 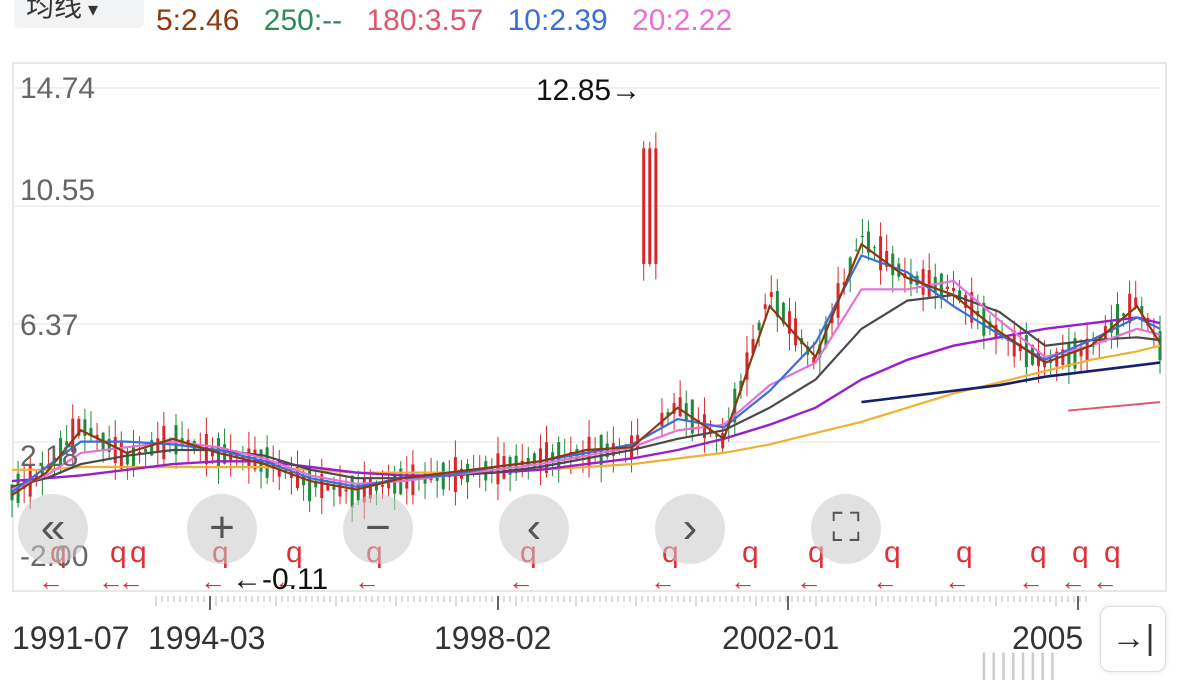 I want to click on y-tick-label: 2.18, so click(x=49, y=456).